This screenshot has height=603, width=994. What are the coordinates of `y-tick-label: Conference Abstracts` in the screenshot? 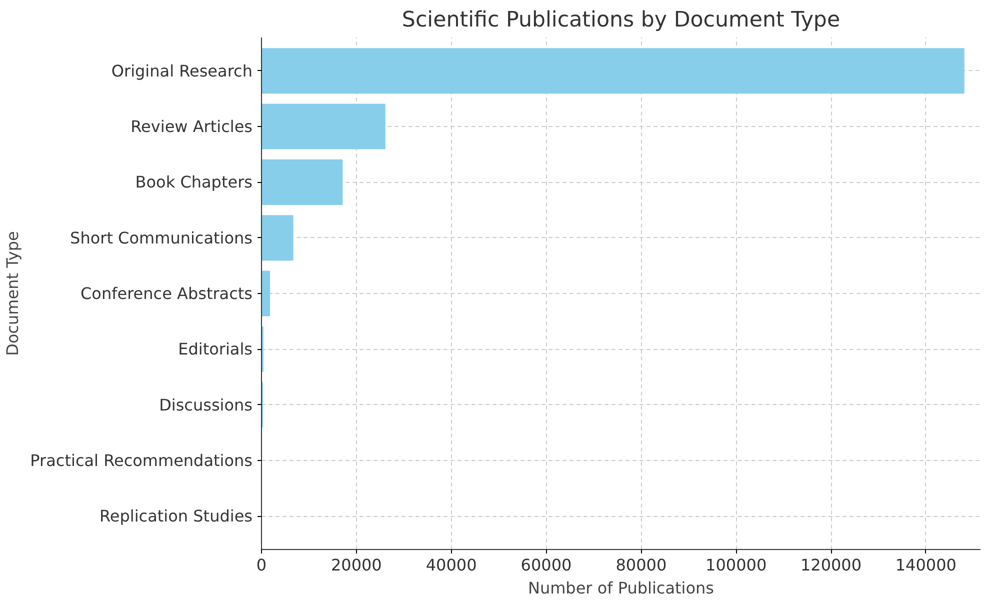 It's located at (166, 293).